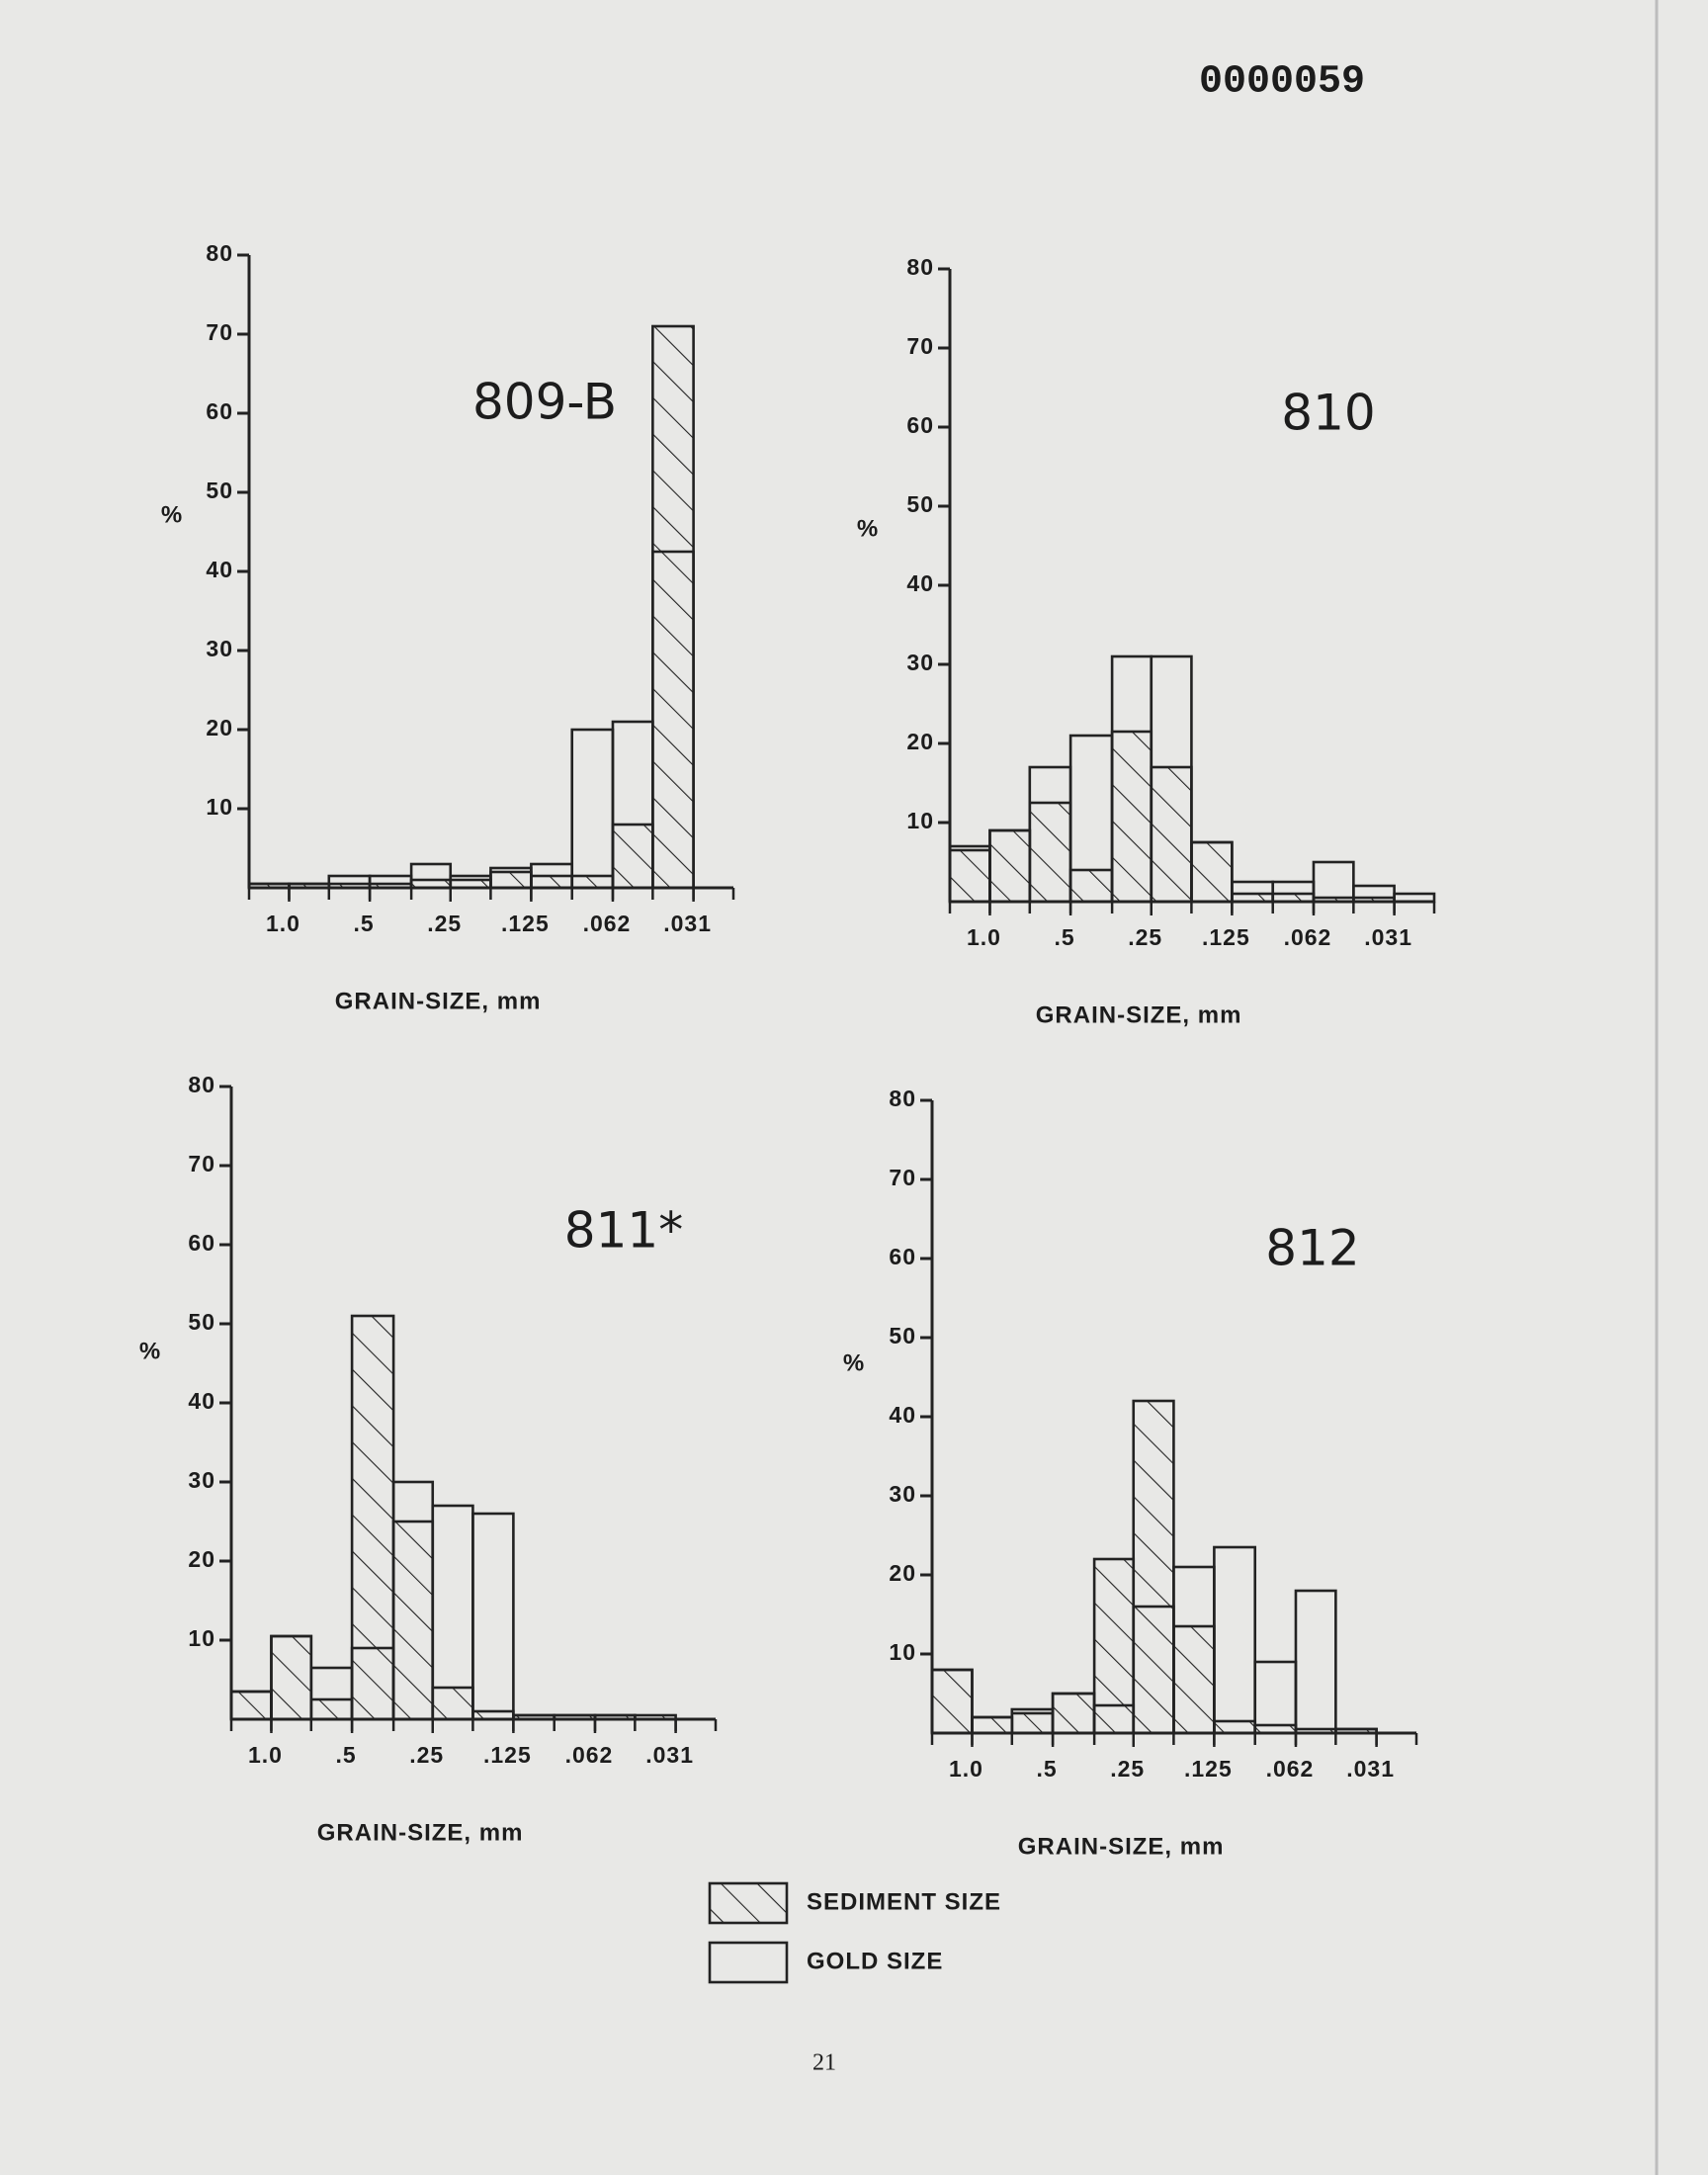 Image resolution: width=1708 pixels, height=2175 pixels. What do you see at coordinates (854, 1933) in the screenshot?
I see `legend: SEDIMENT SIZE GOLD SIZE` at bounding box center [854, 1933].